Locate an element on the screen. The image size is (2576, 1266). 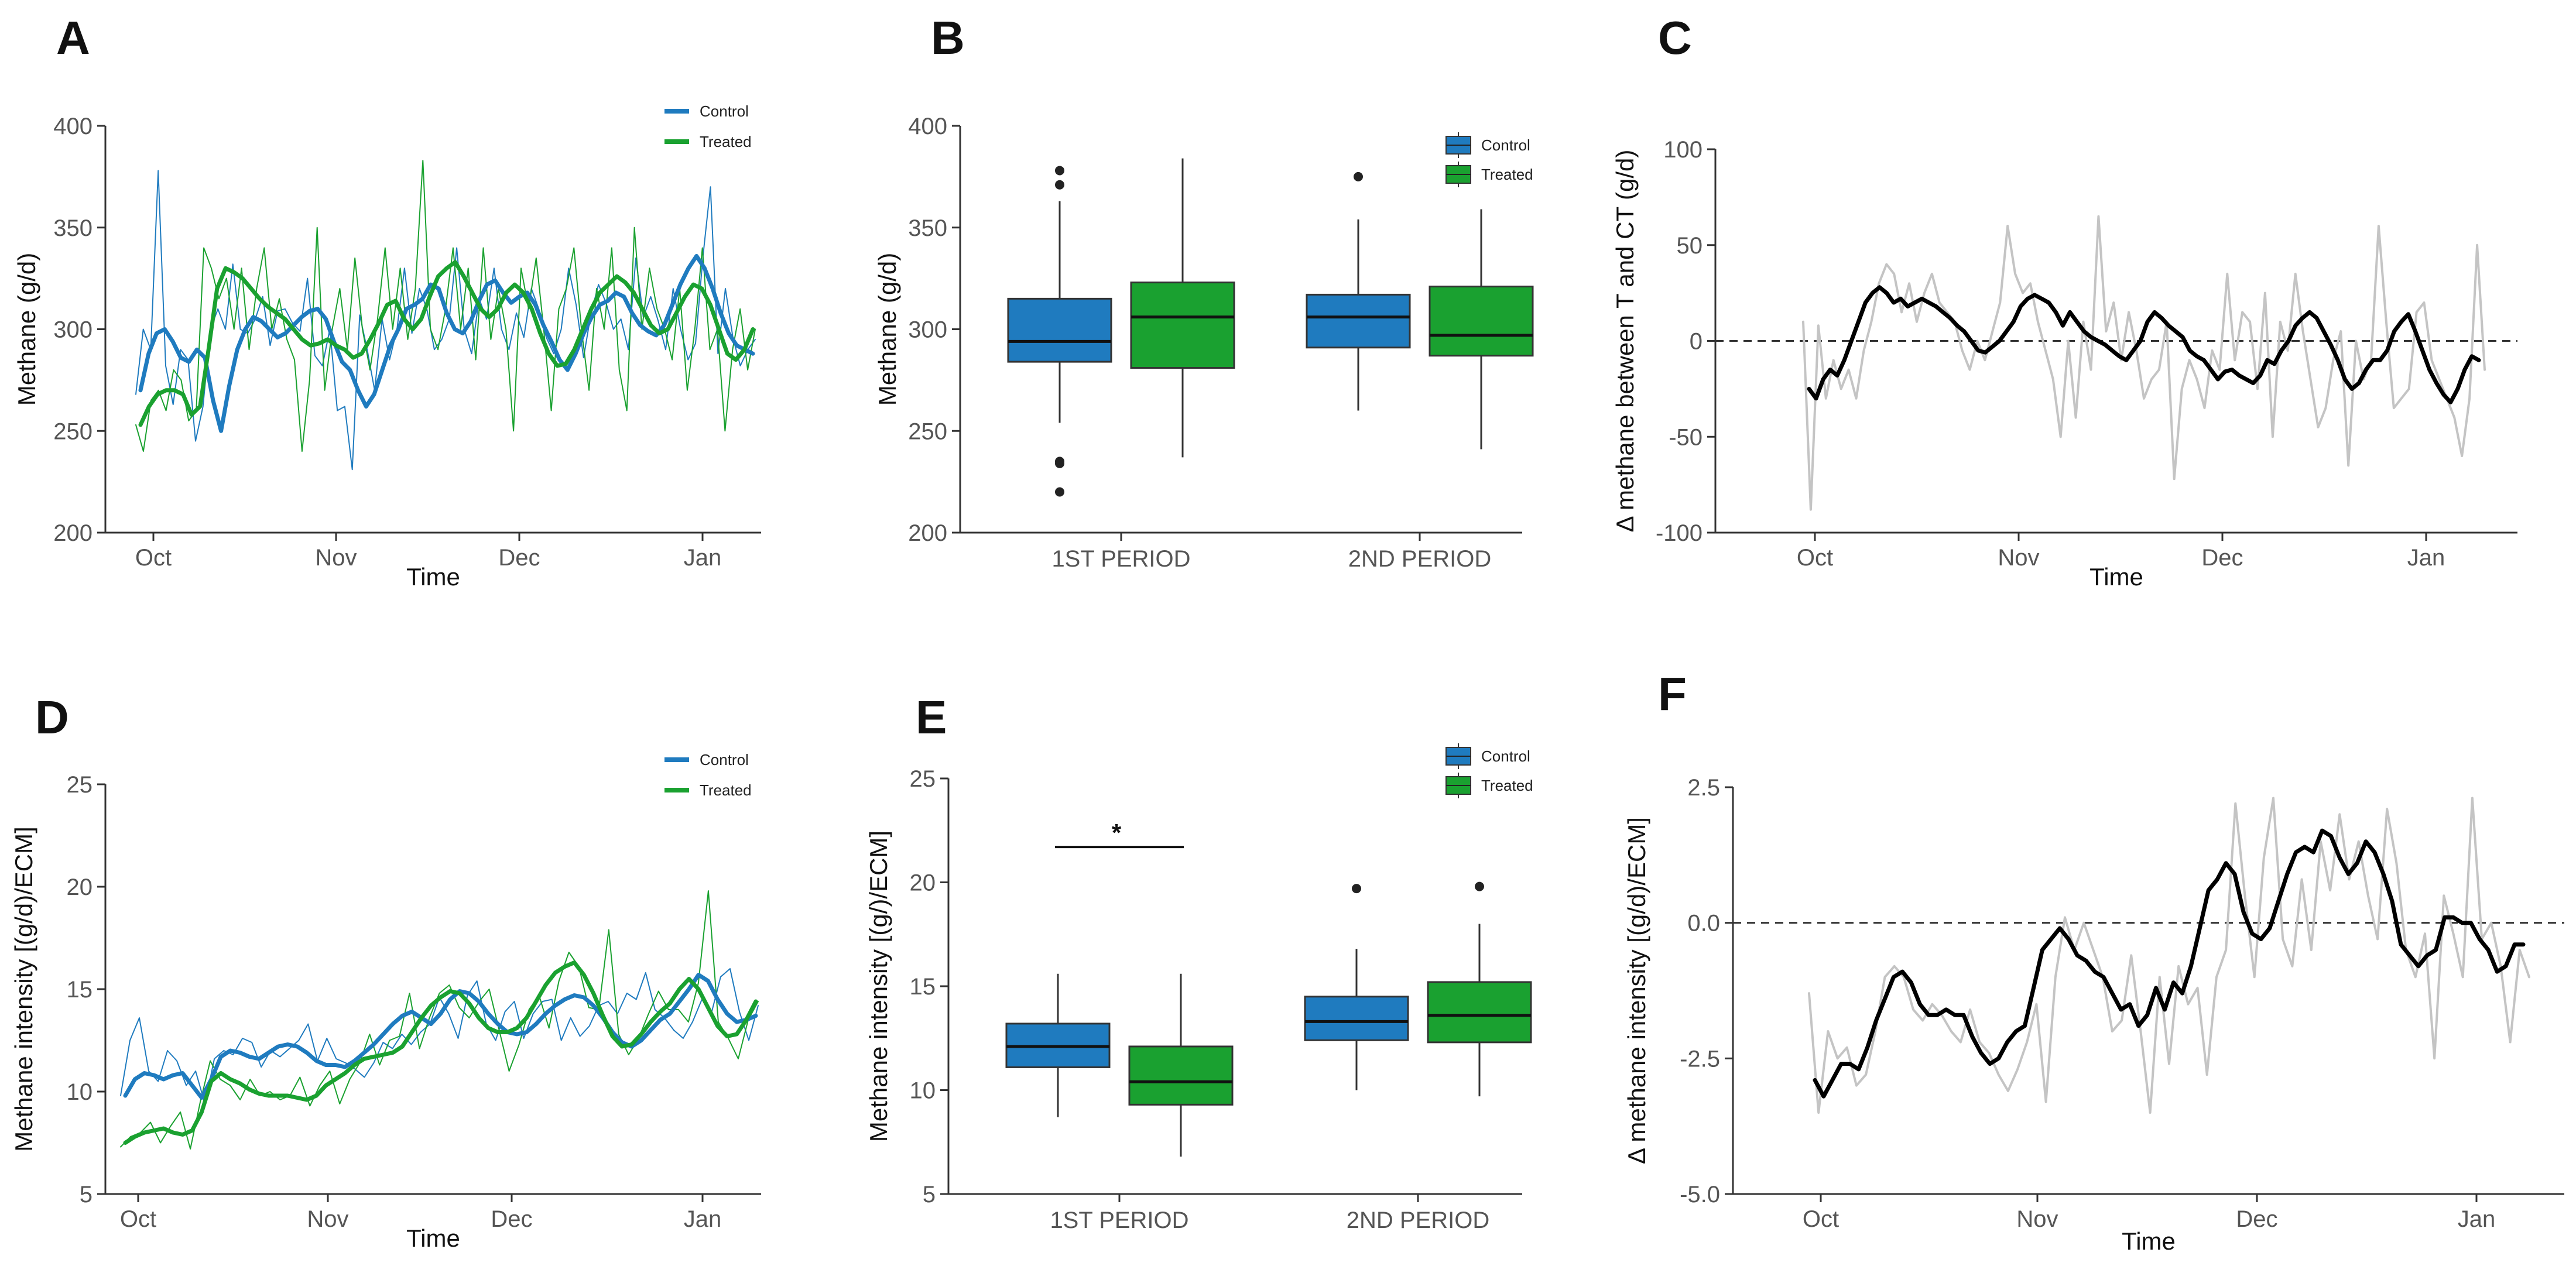
y-axis-title: Methane (g/d) is located at coordinates (887, 329).